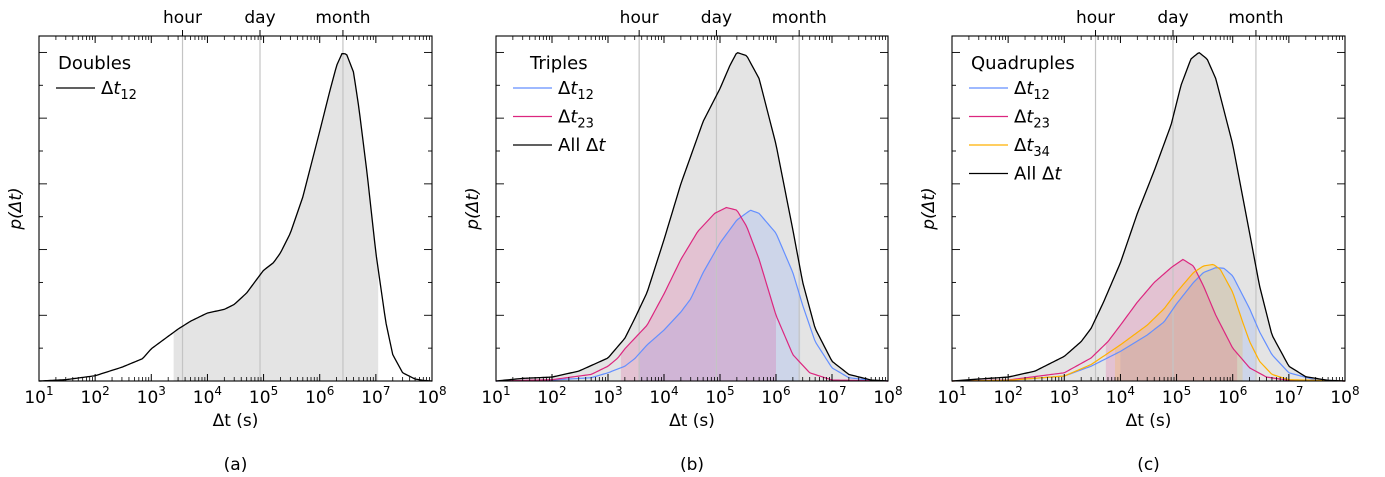 This screenshot has height=477, width=1385. What do you see at coordinates (1255, 18) in the screenshot?
I see `panel-c-marker-label-month: month` at bounding box center [1255, 18].